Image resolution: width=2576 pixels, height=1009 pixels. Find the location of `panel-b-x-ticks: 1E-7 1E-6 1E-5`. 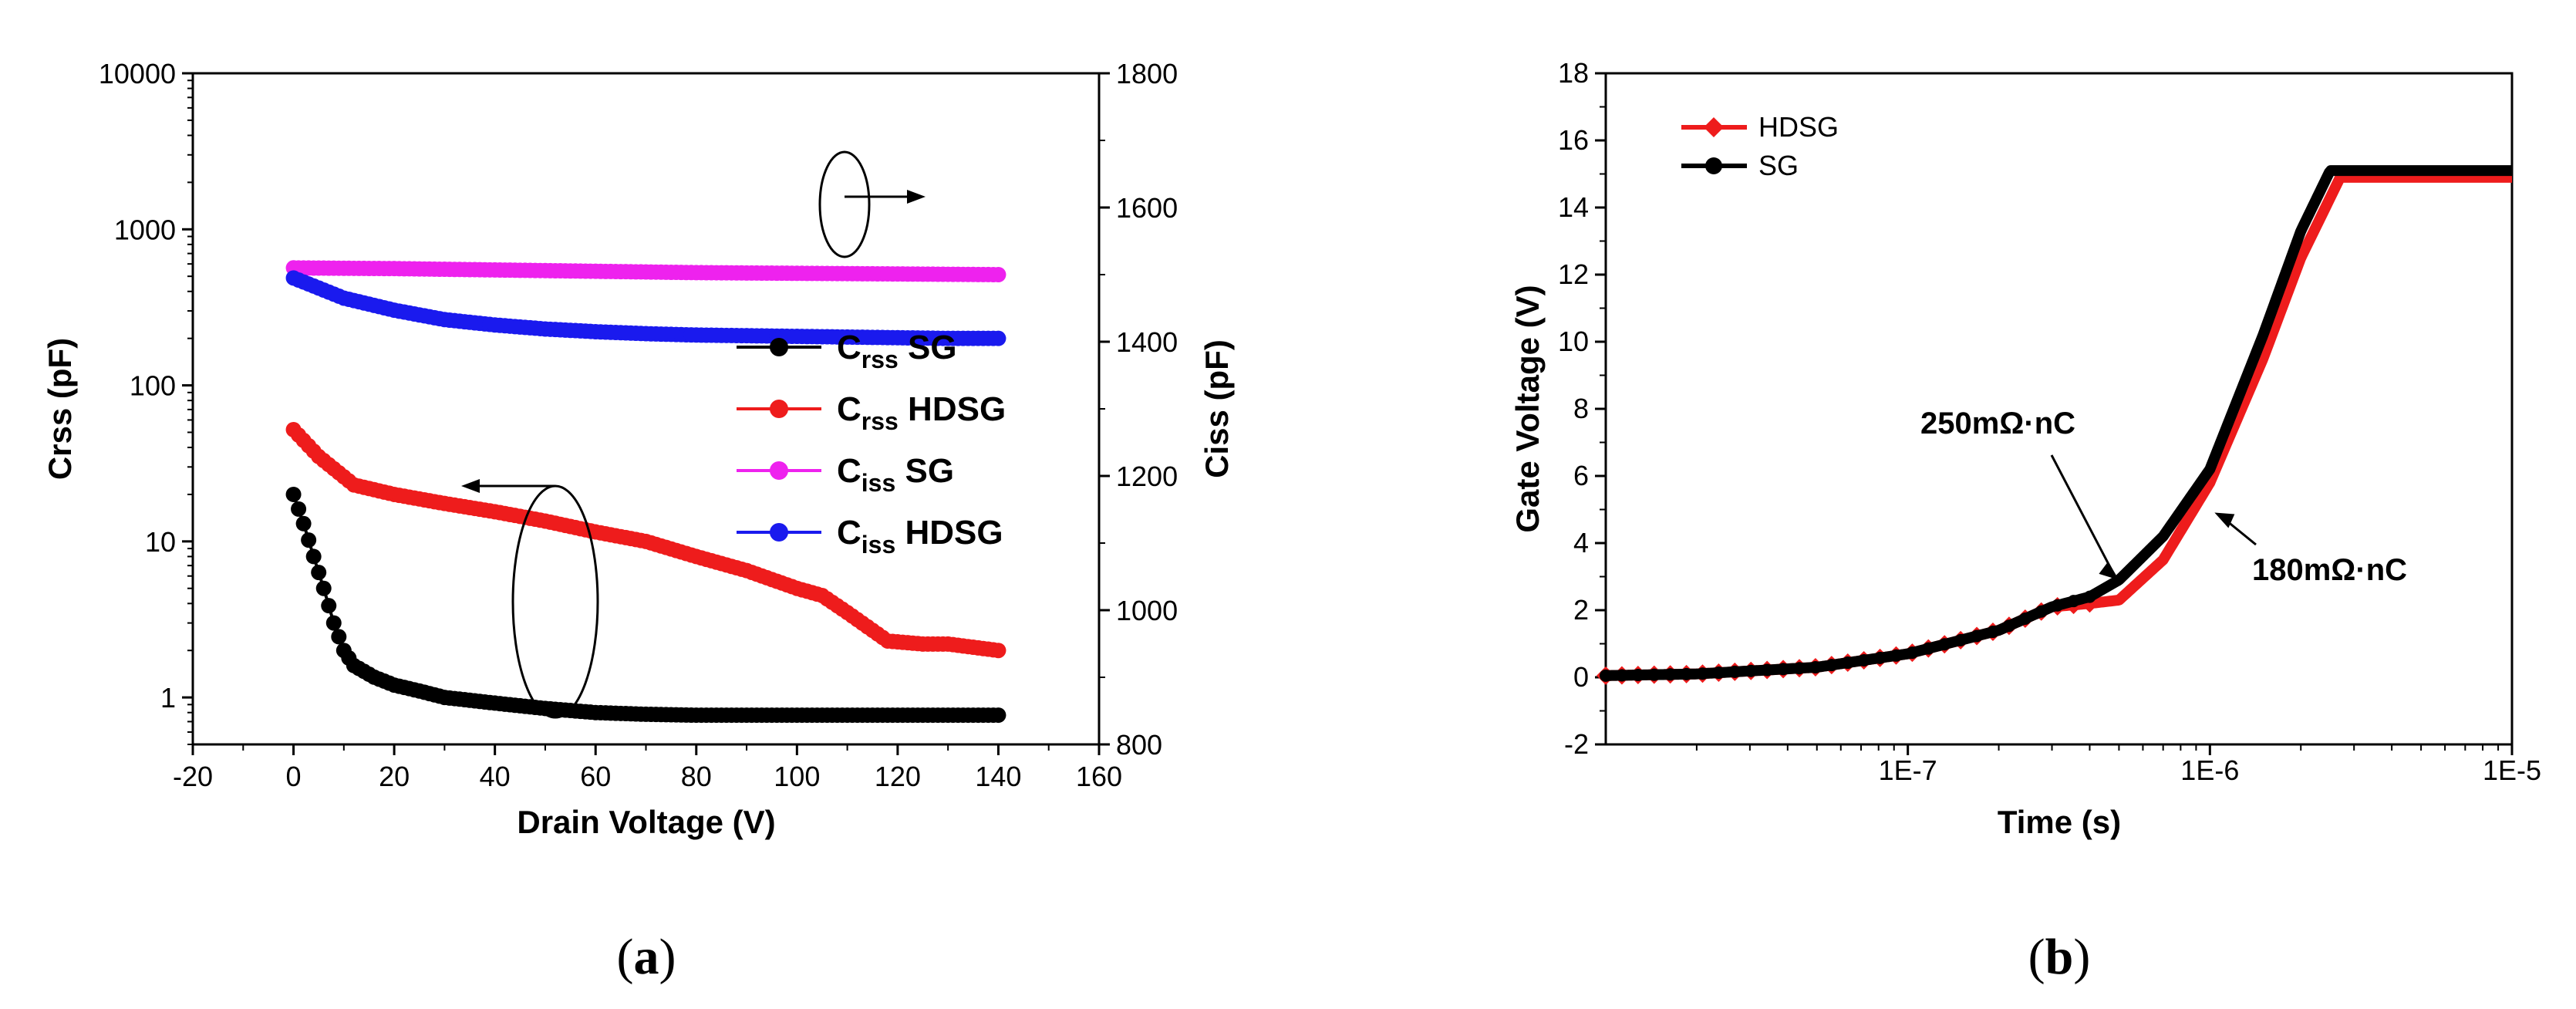

panel-b-x-ticks: 1E-7 1E-6 1E-5 is located at coordinates (2118, 765).